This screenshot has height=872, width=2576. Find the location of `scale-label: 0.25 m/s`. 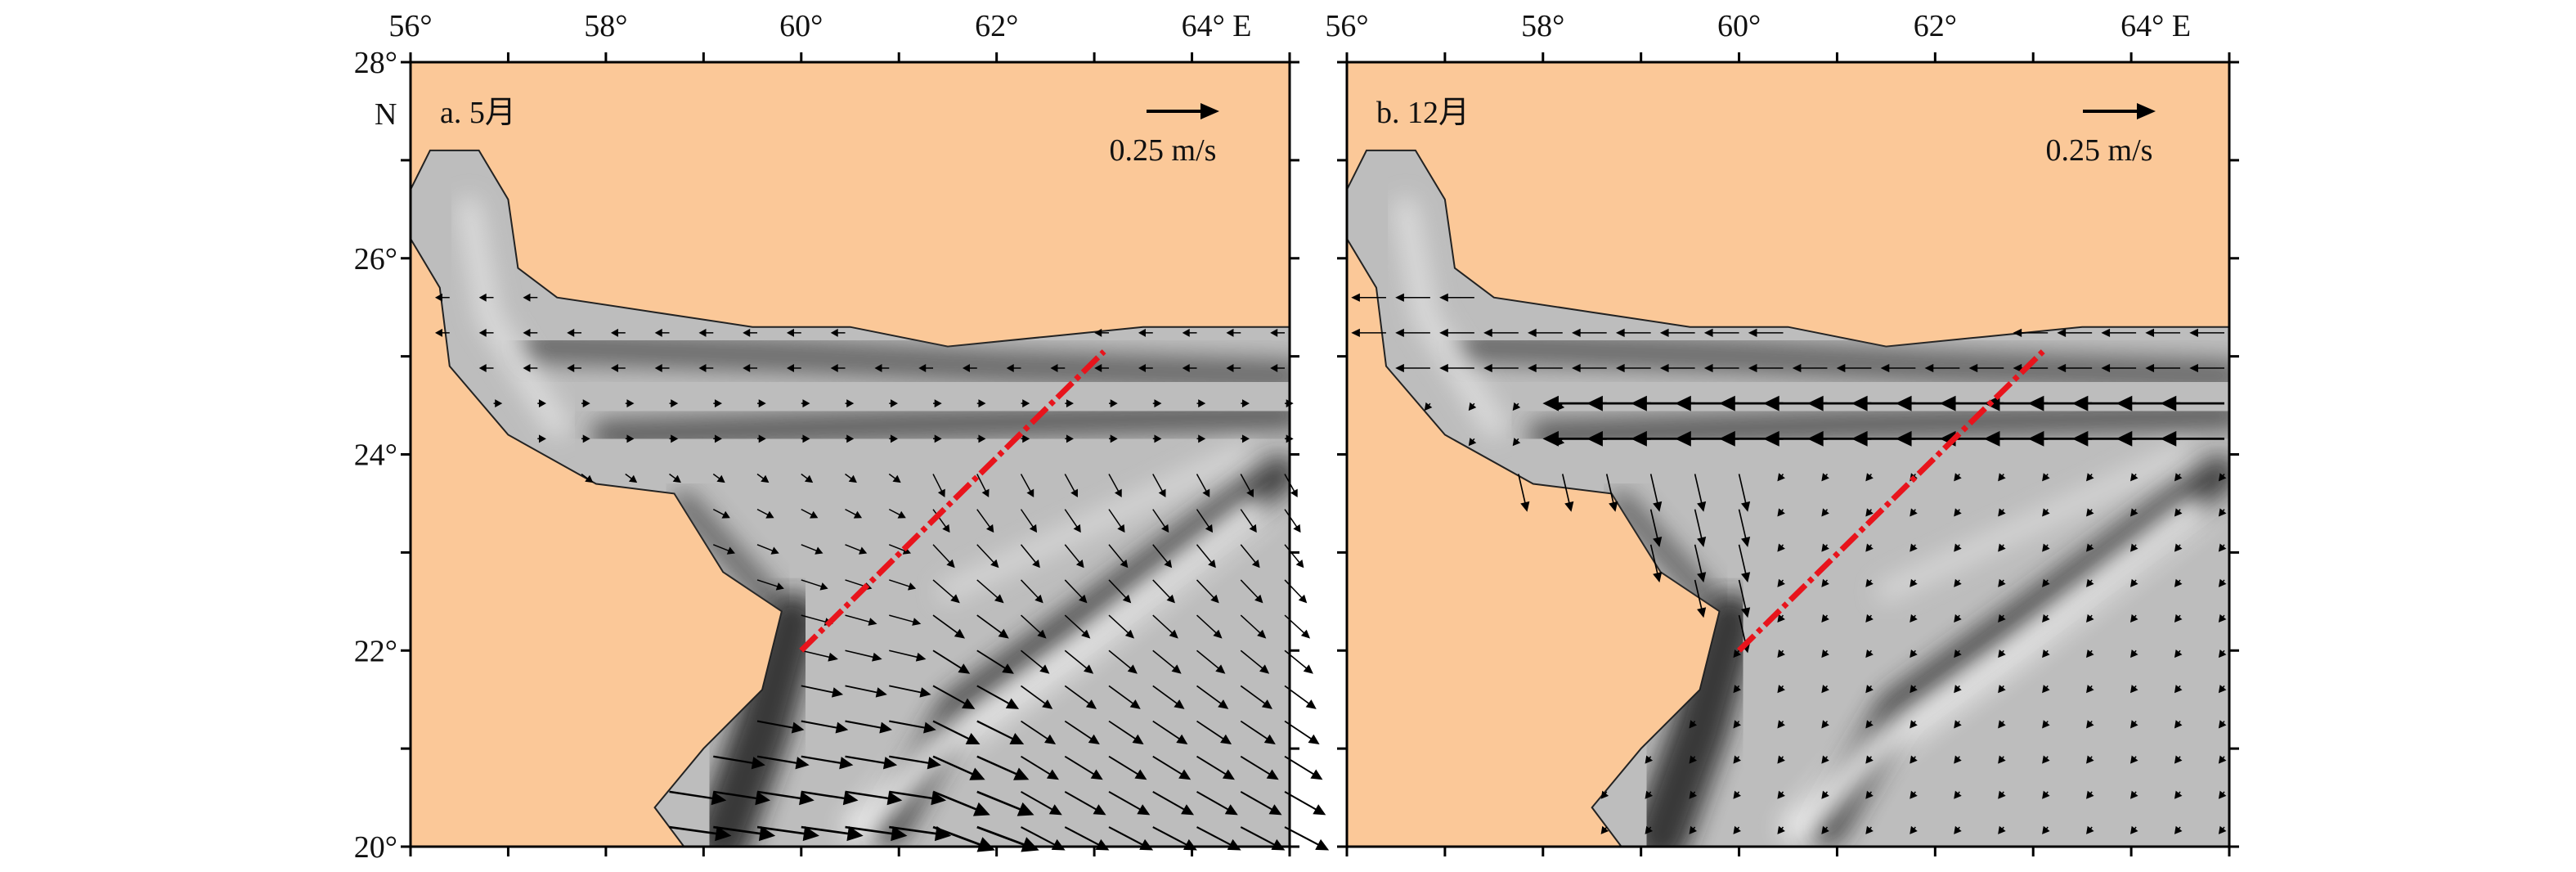

scale-label: 0.25 m/s is located at coordinates (1163, 150).